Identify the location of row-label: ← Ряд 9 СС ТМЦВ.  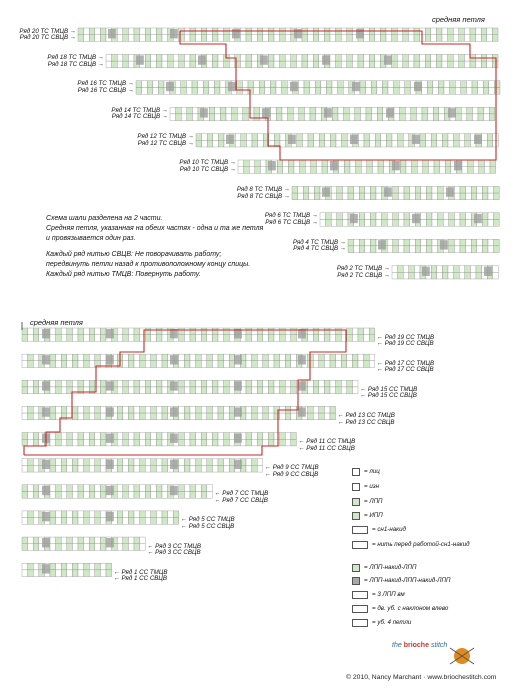
(291, 468).